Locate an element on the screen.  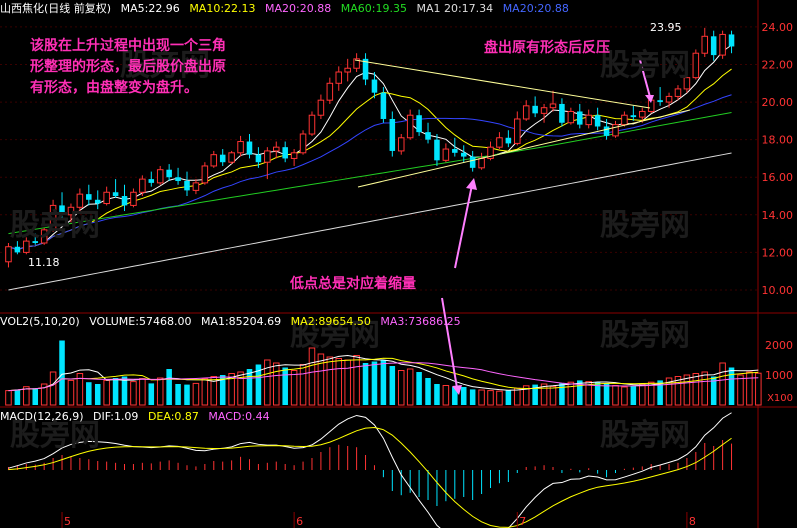
arrow-low-down-head is located at coordinates (457, 390).